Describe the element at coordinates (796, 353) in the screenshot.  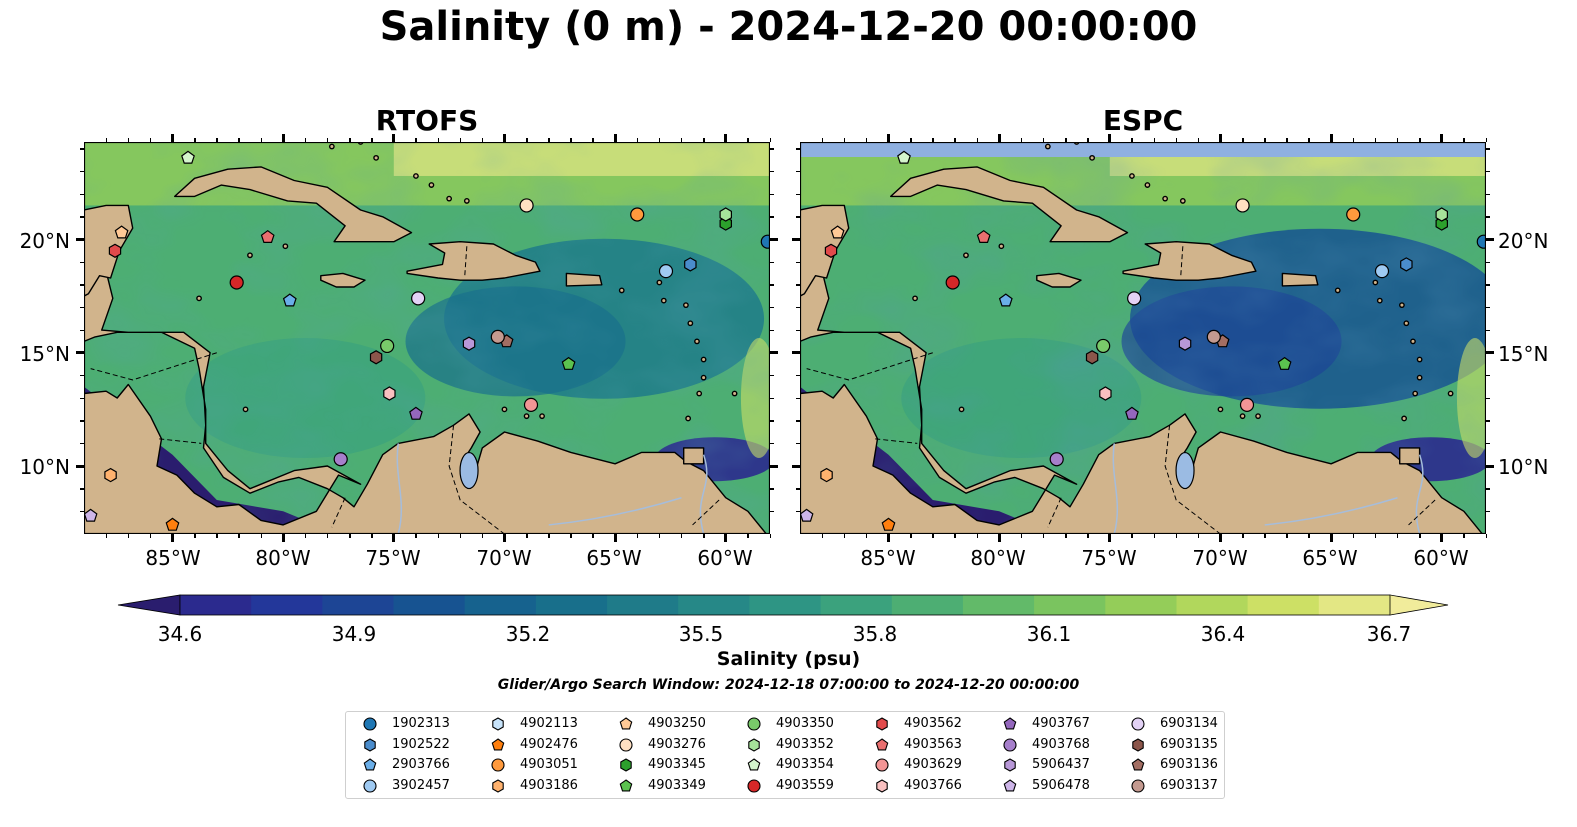
I see `lat-major-tick` at that location.